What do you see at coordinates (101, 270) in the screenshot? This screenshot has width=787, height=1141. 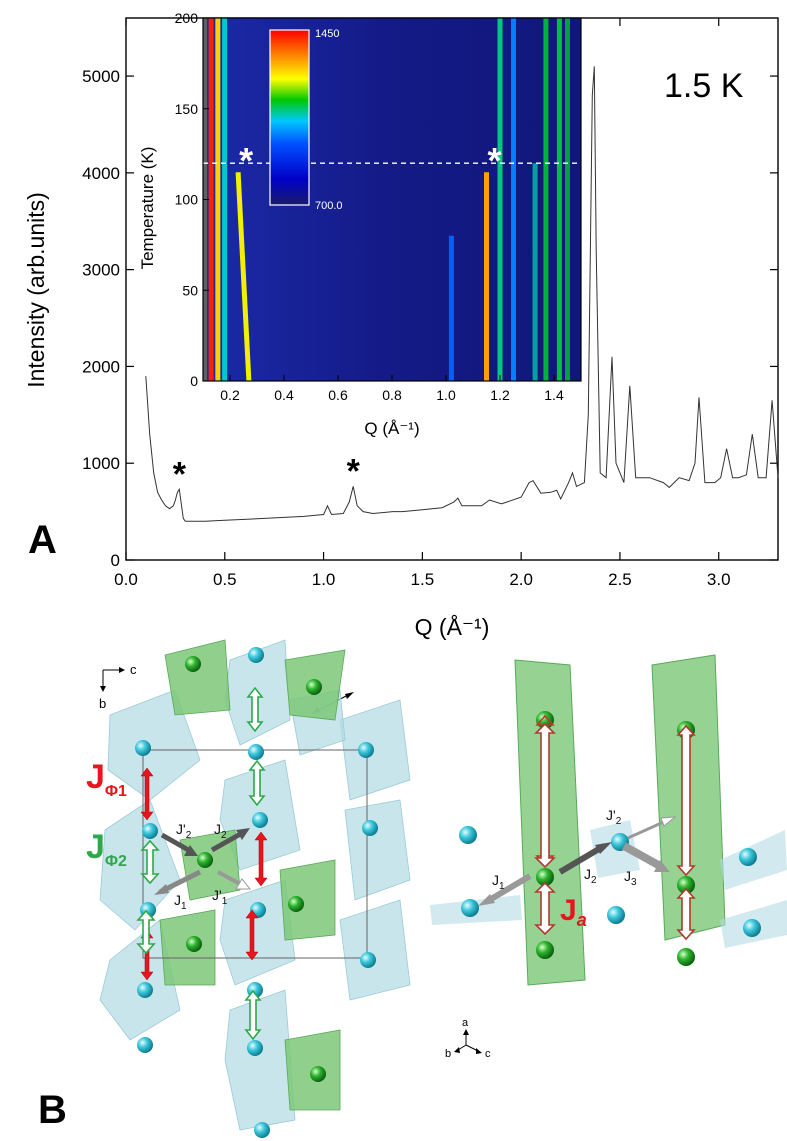 I see `main-y-tick-label: 3000` at bounding box center [101, 270].